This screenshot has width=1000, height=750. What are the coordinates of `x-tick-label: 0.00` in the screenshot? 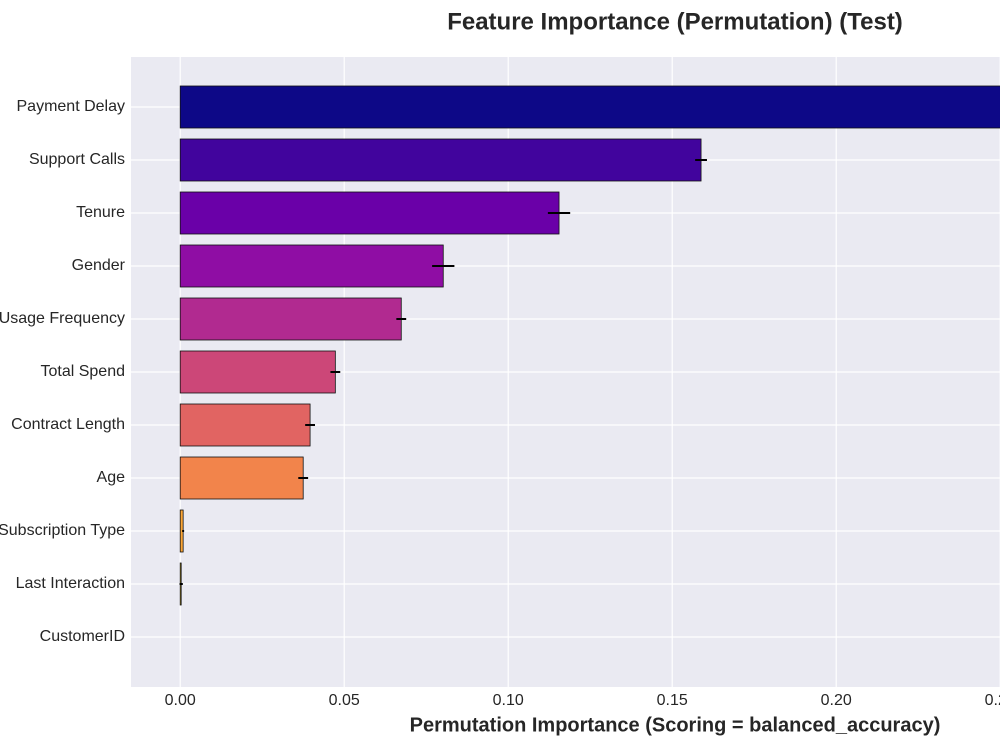 It's located at (180, 700).